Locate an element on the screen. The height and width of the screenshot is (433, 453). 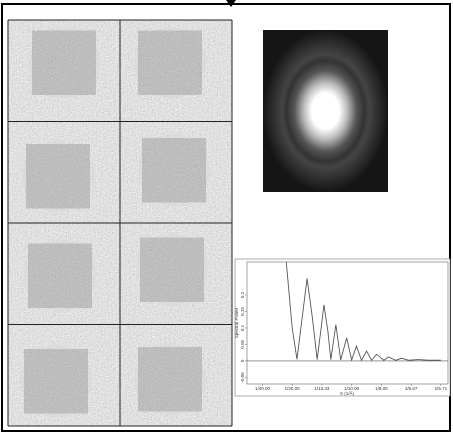
y-tick-label: 0 is located at coordinates (242, 360).